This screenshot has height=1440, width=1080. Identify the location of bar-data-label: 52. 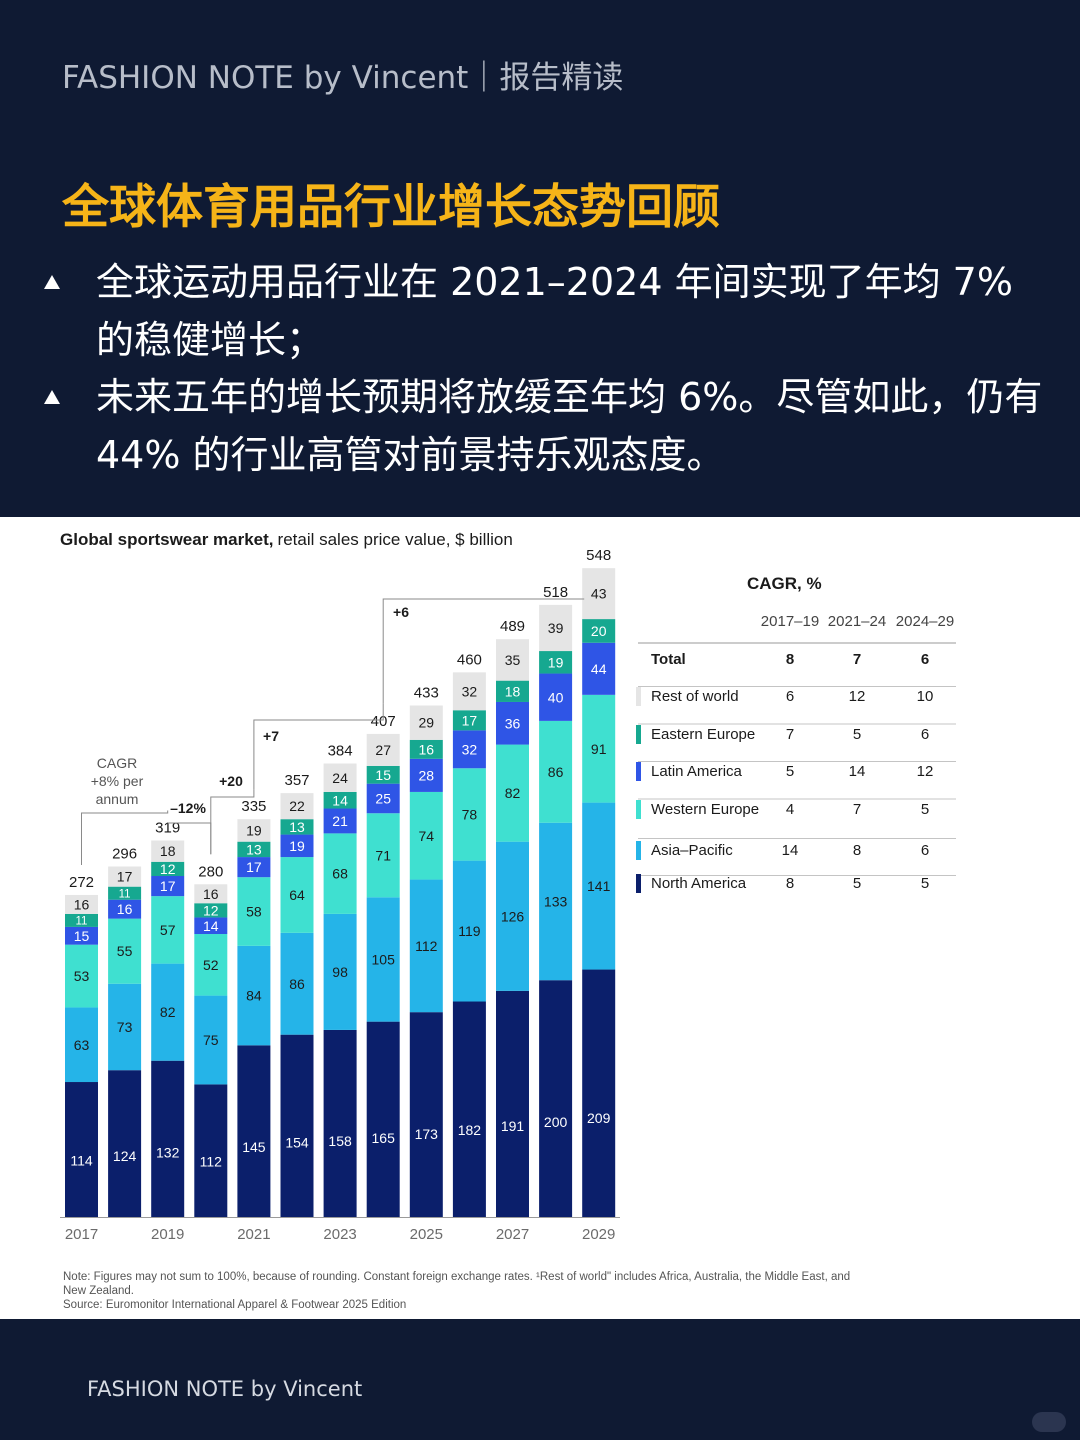
(211, 965).